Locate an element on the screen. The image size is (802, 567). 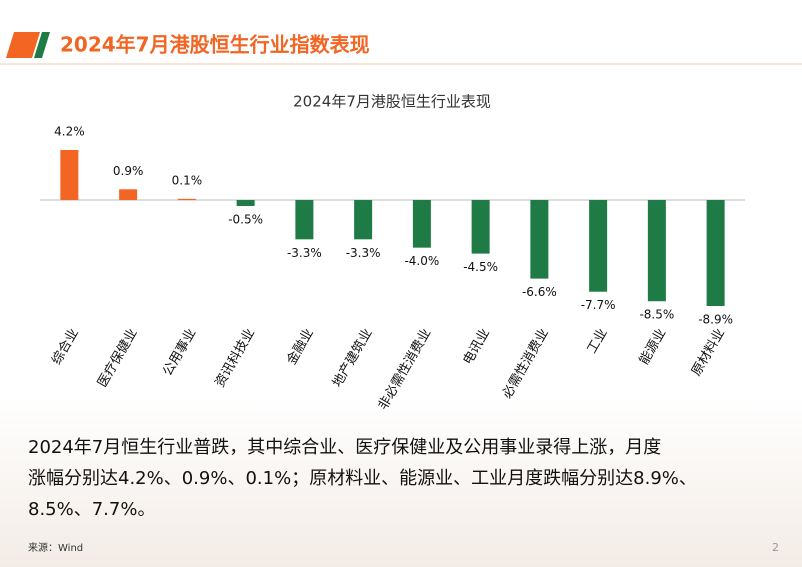
value-label: 0.9% is located at coordinates (128, 171).